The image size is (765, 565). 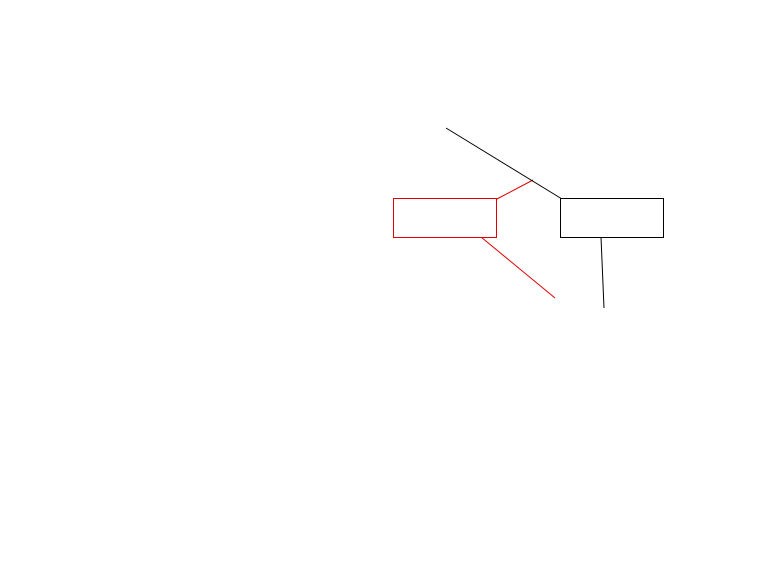 I want to click on connector-competitors-to-bottom-chart, so click(x=602, y=272).